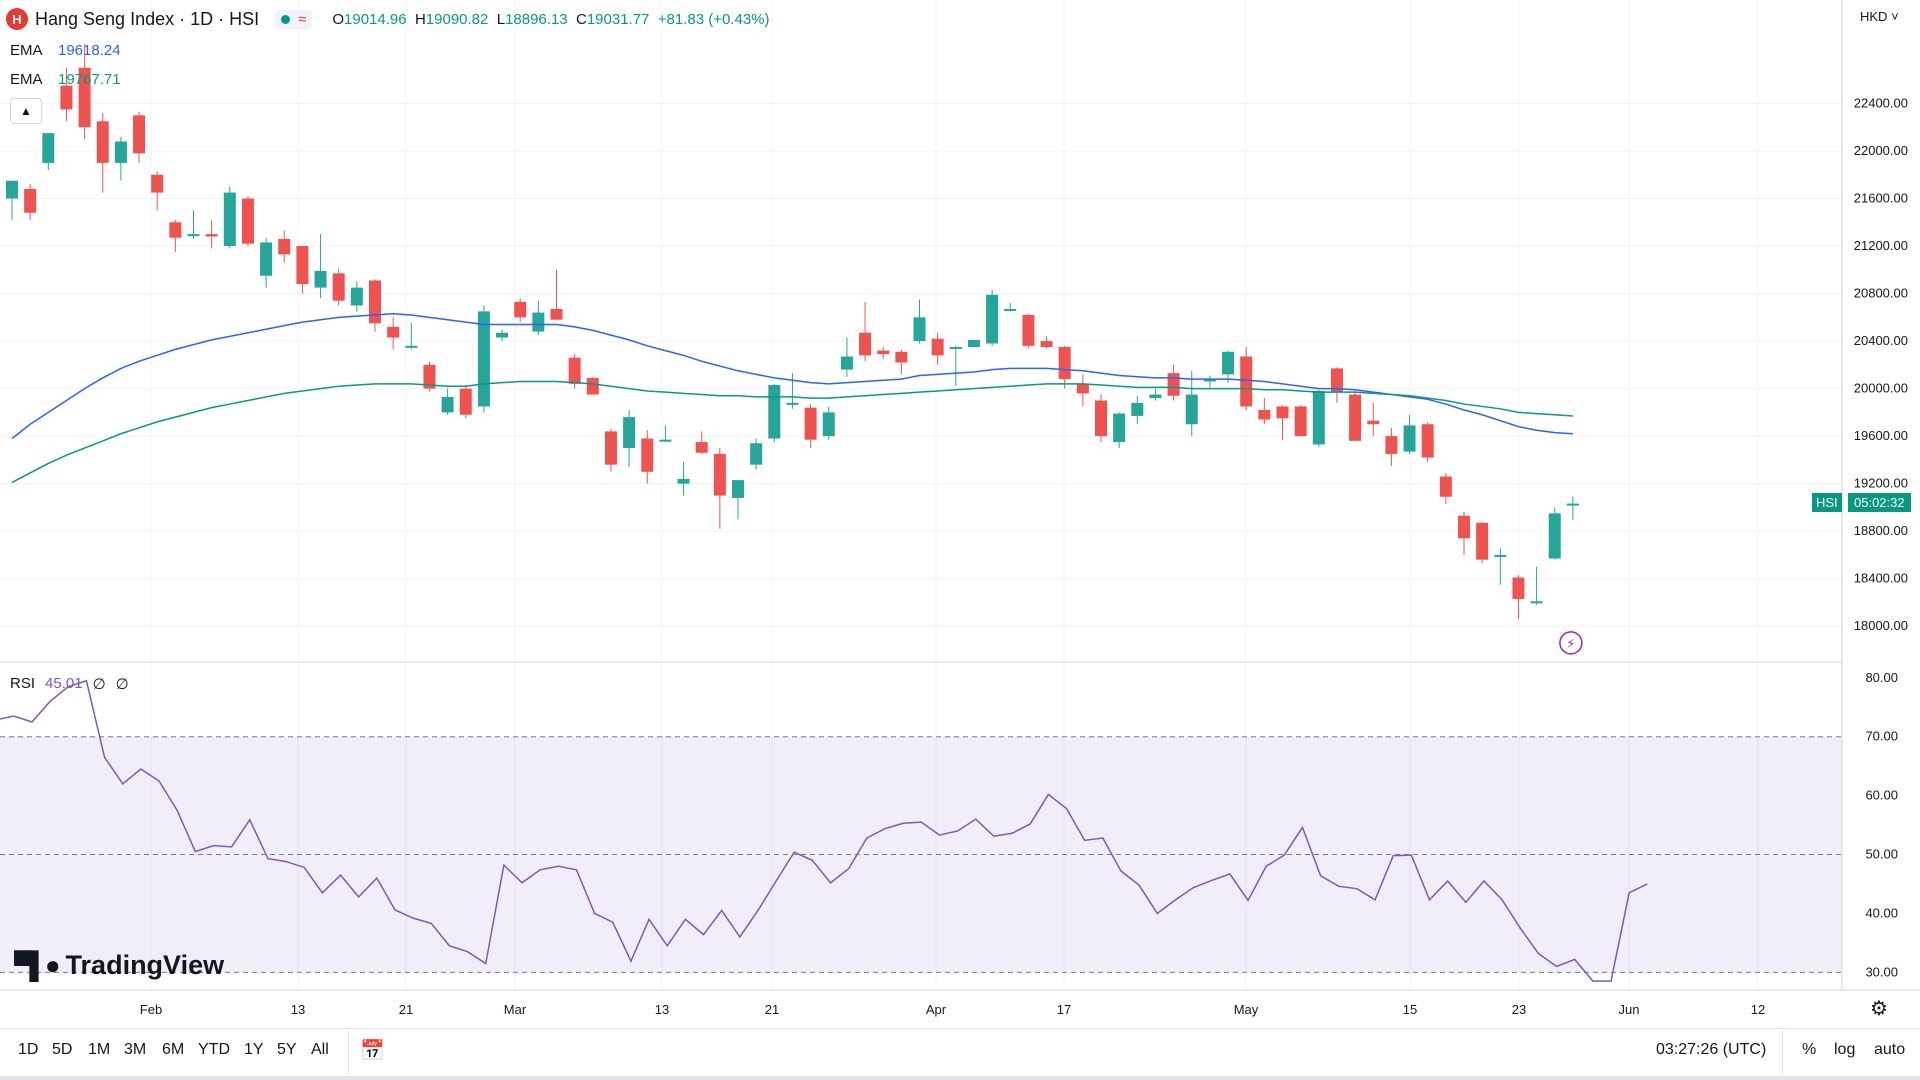  What do you see at coordinates (1881, 340) in the screenshot?
I see `price-tick-label: 20400.00` at bounding box center [1881, 340].